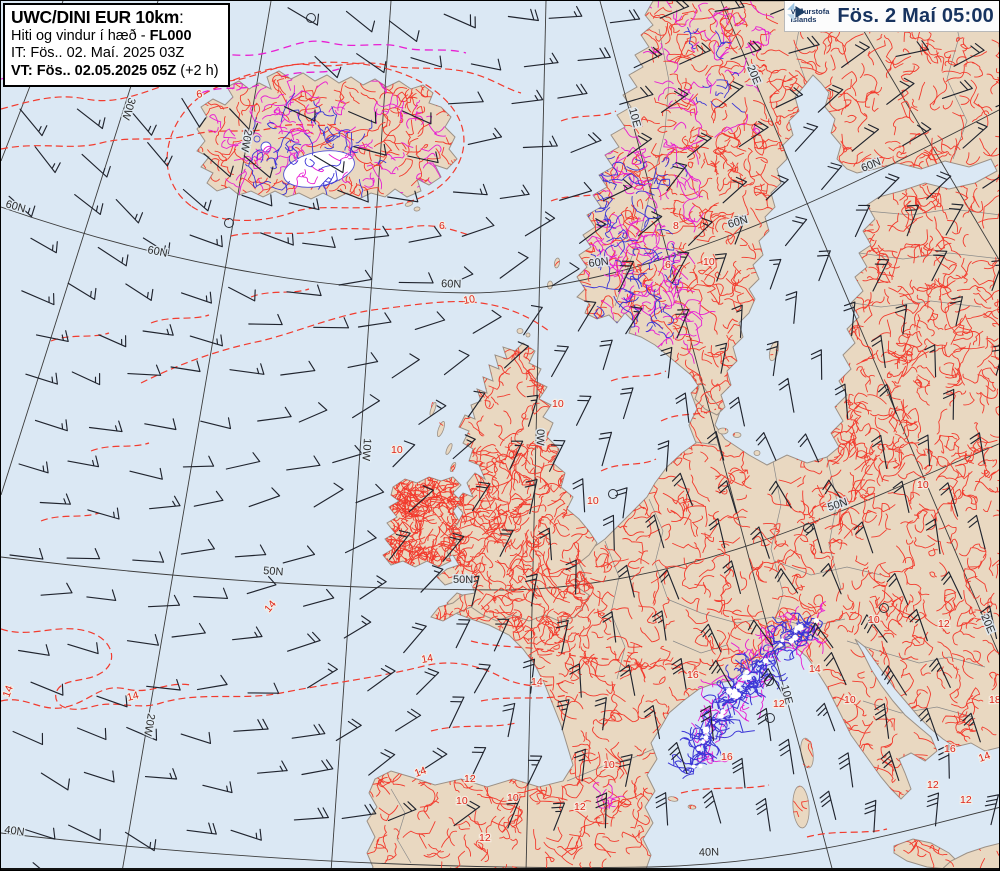 This screenshot has width=1000, height=871. Describe the element at coordinates (128, 109) in the screenshot. I see `graticule-label: 30W` at that location.